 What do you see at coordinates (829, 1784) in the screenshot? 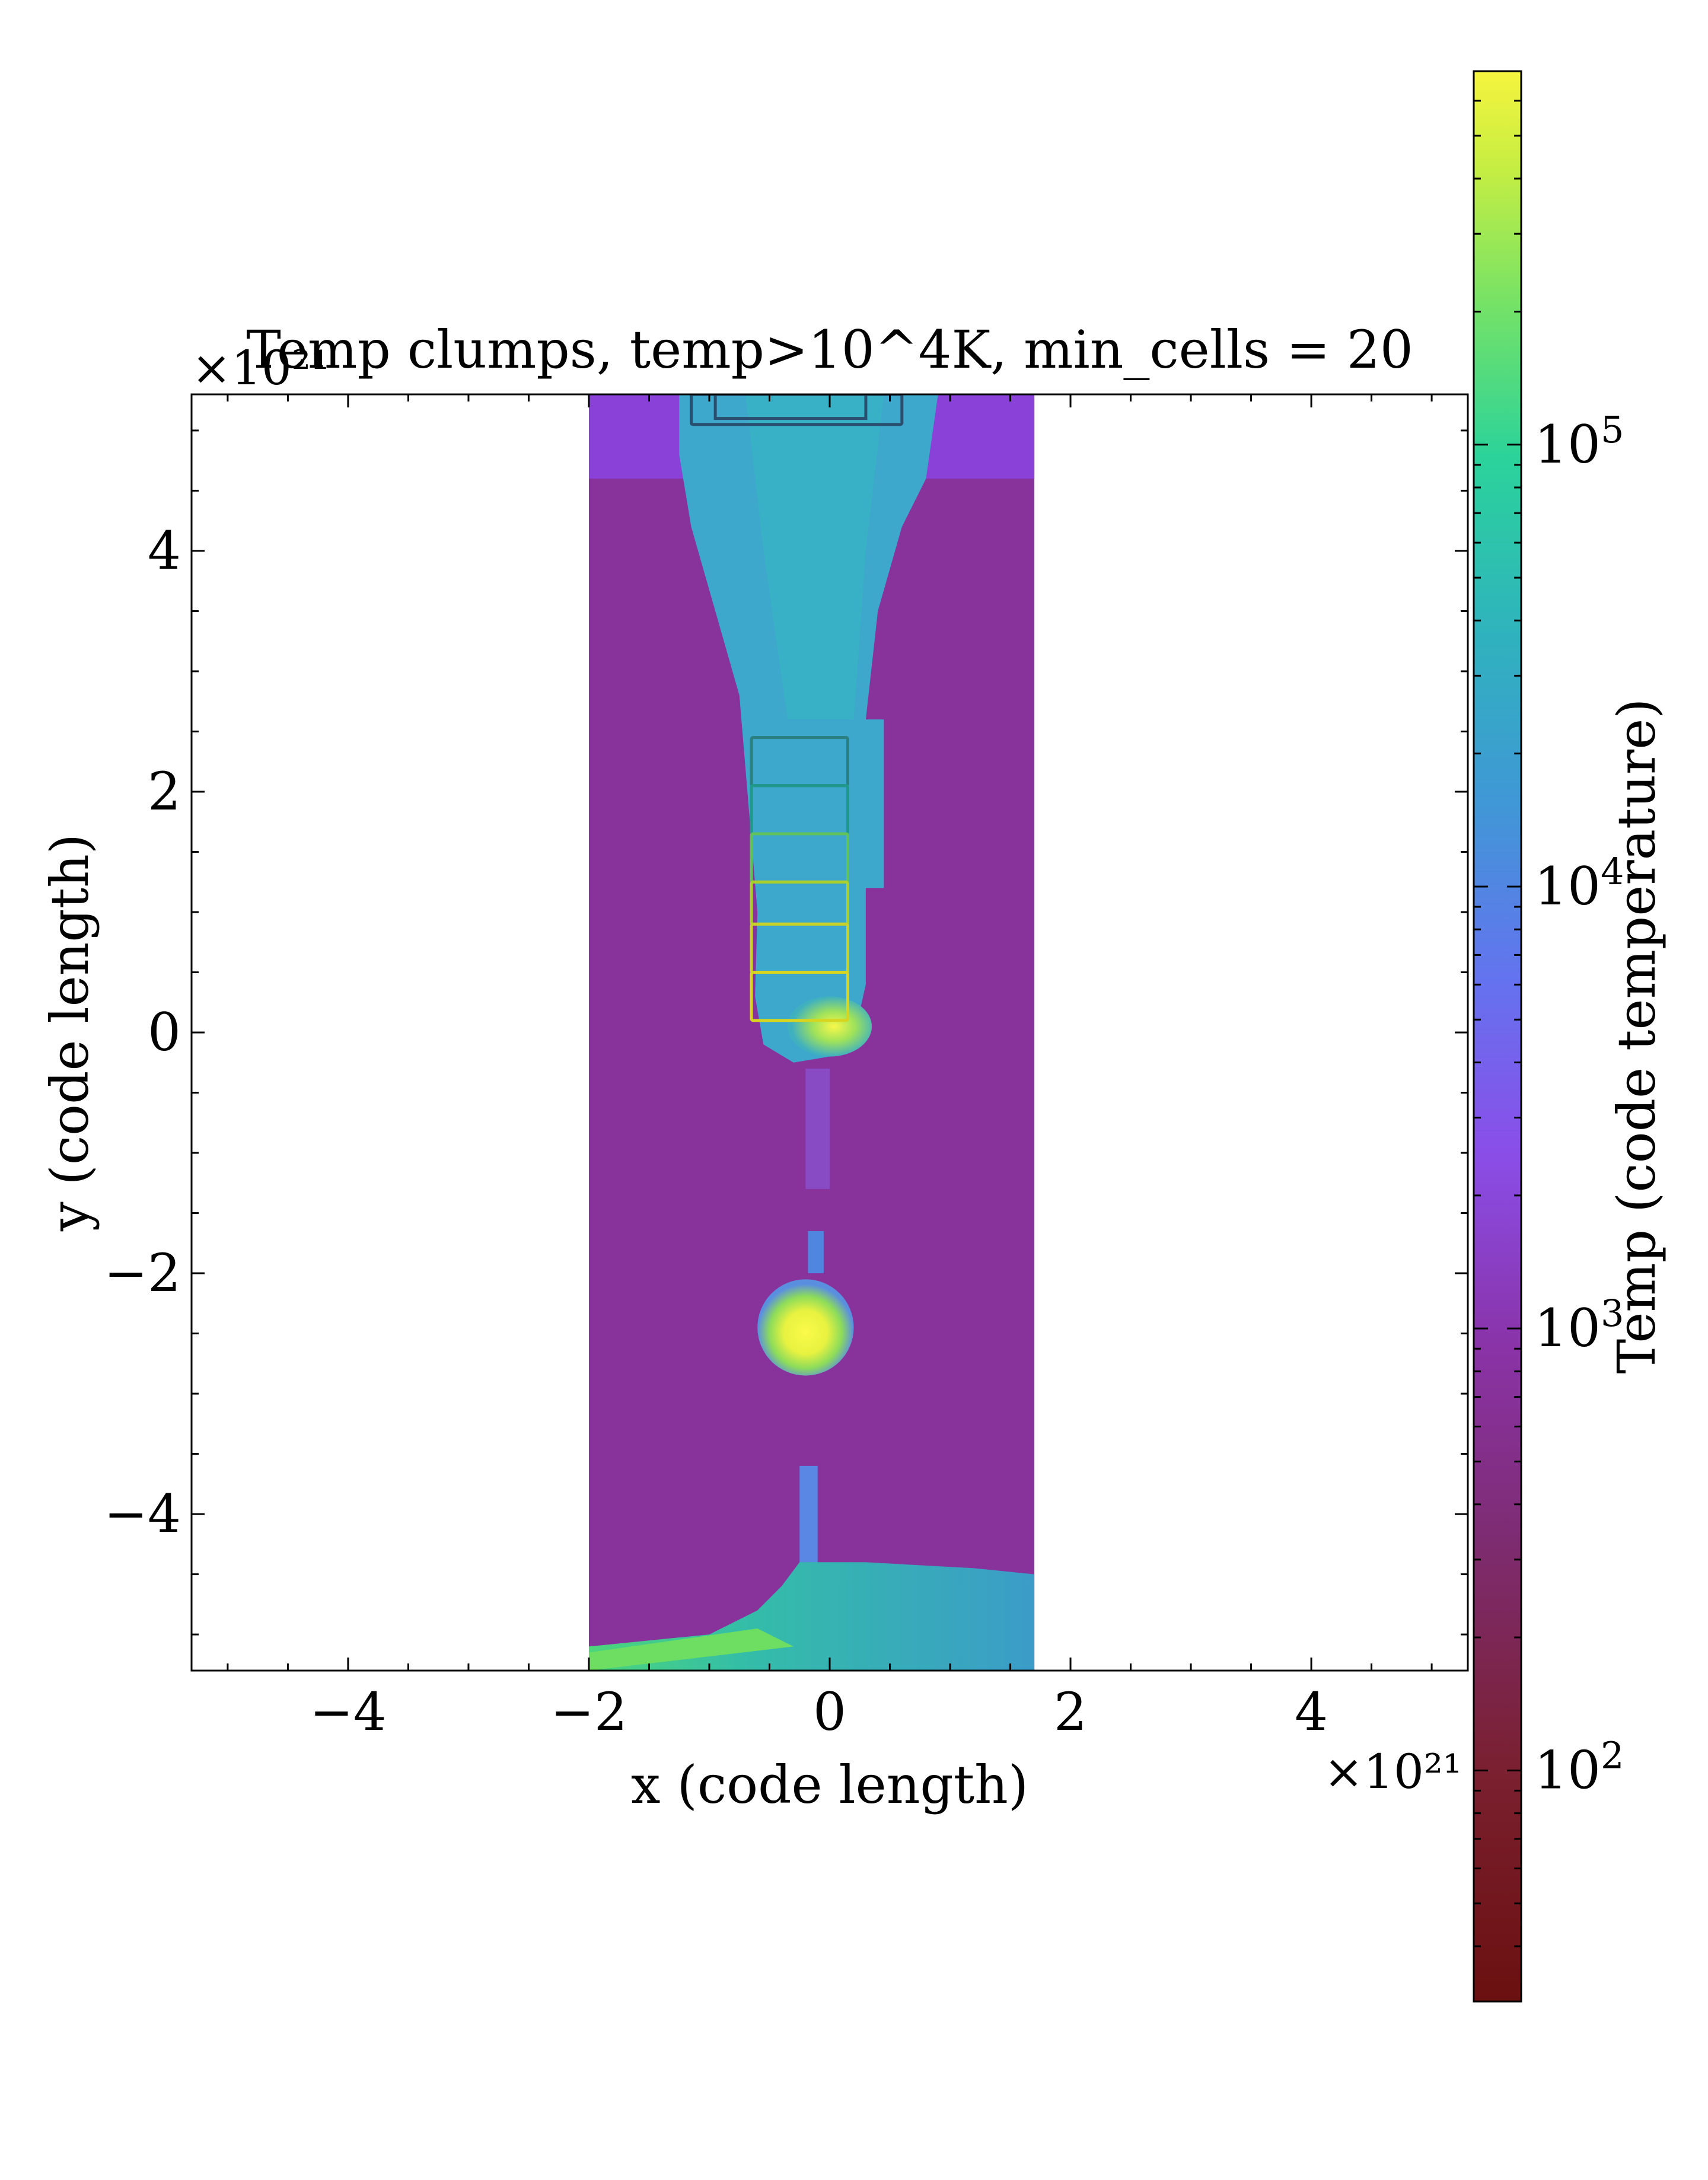
I see `x-axis-label: x (code length)` at bounding box center [829, 1784].